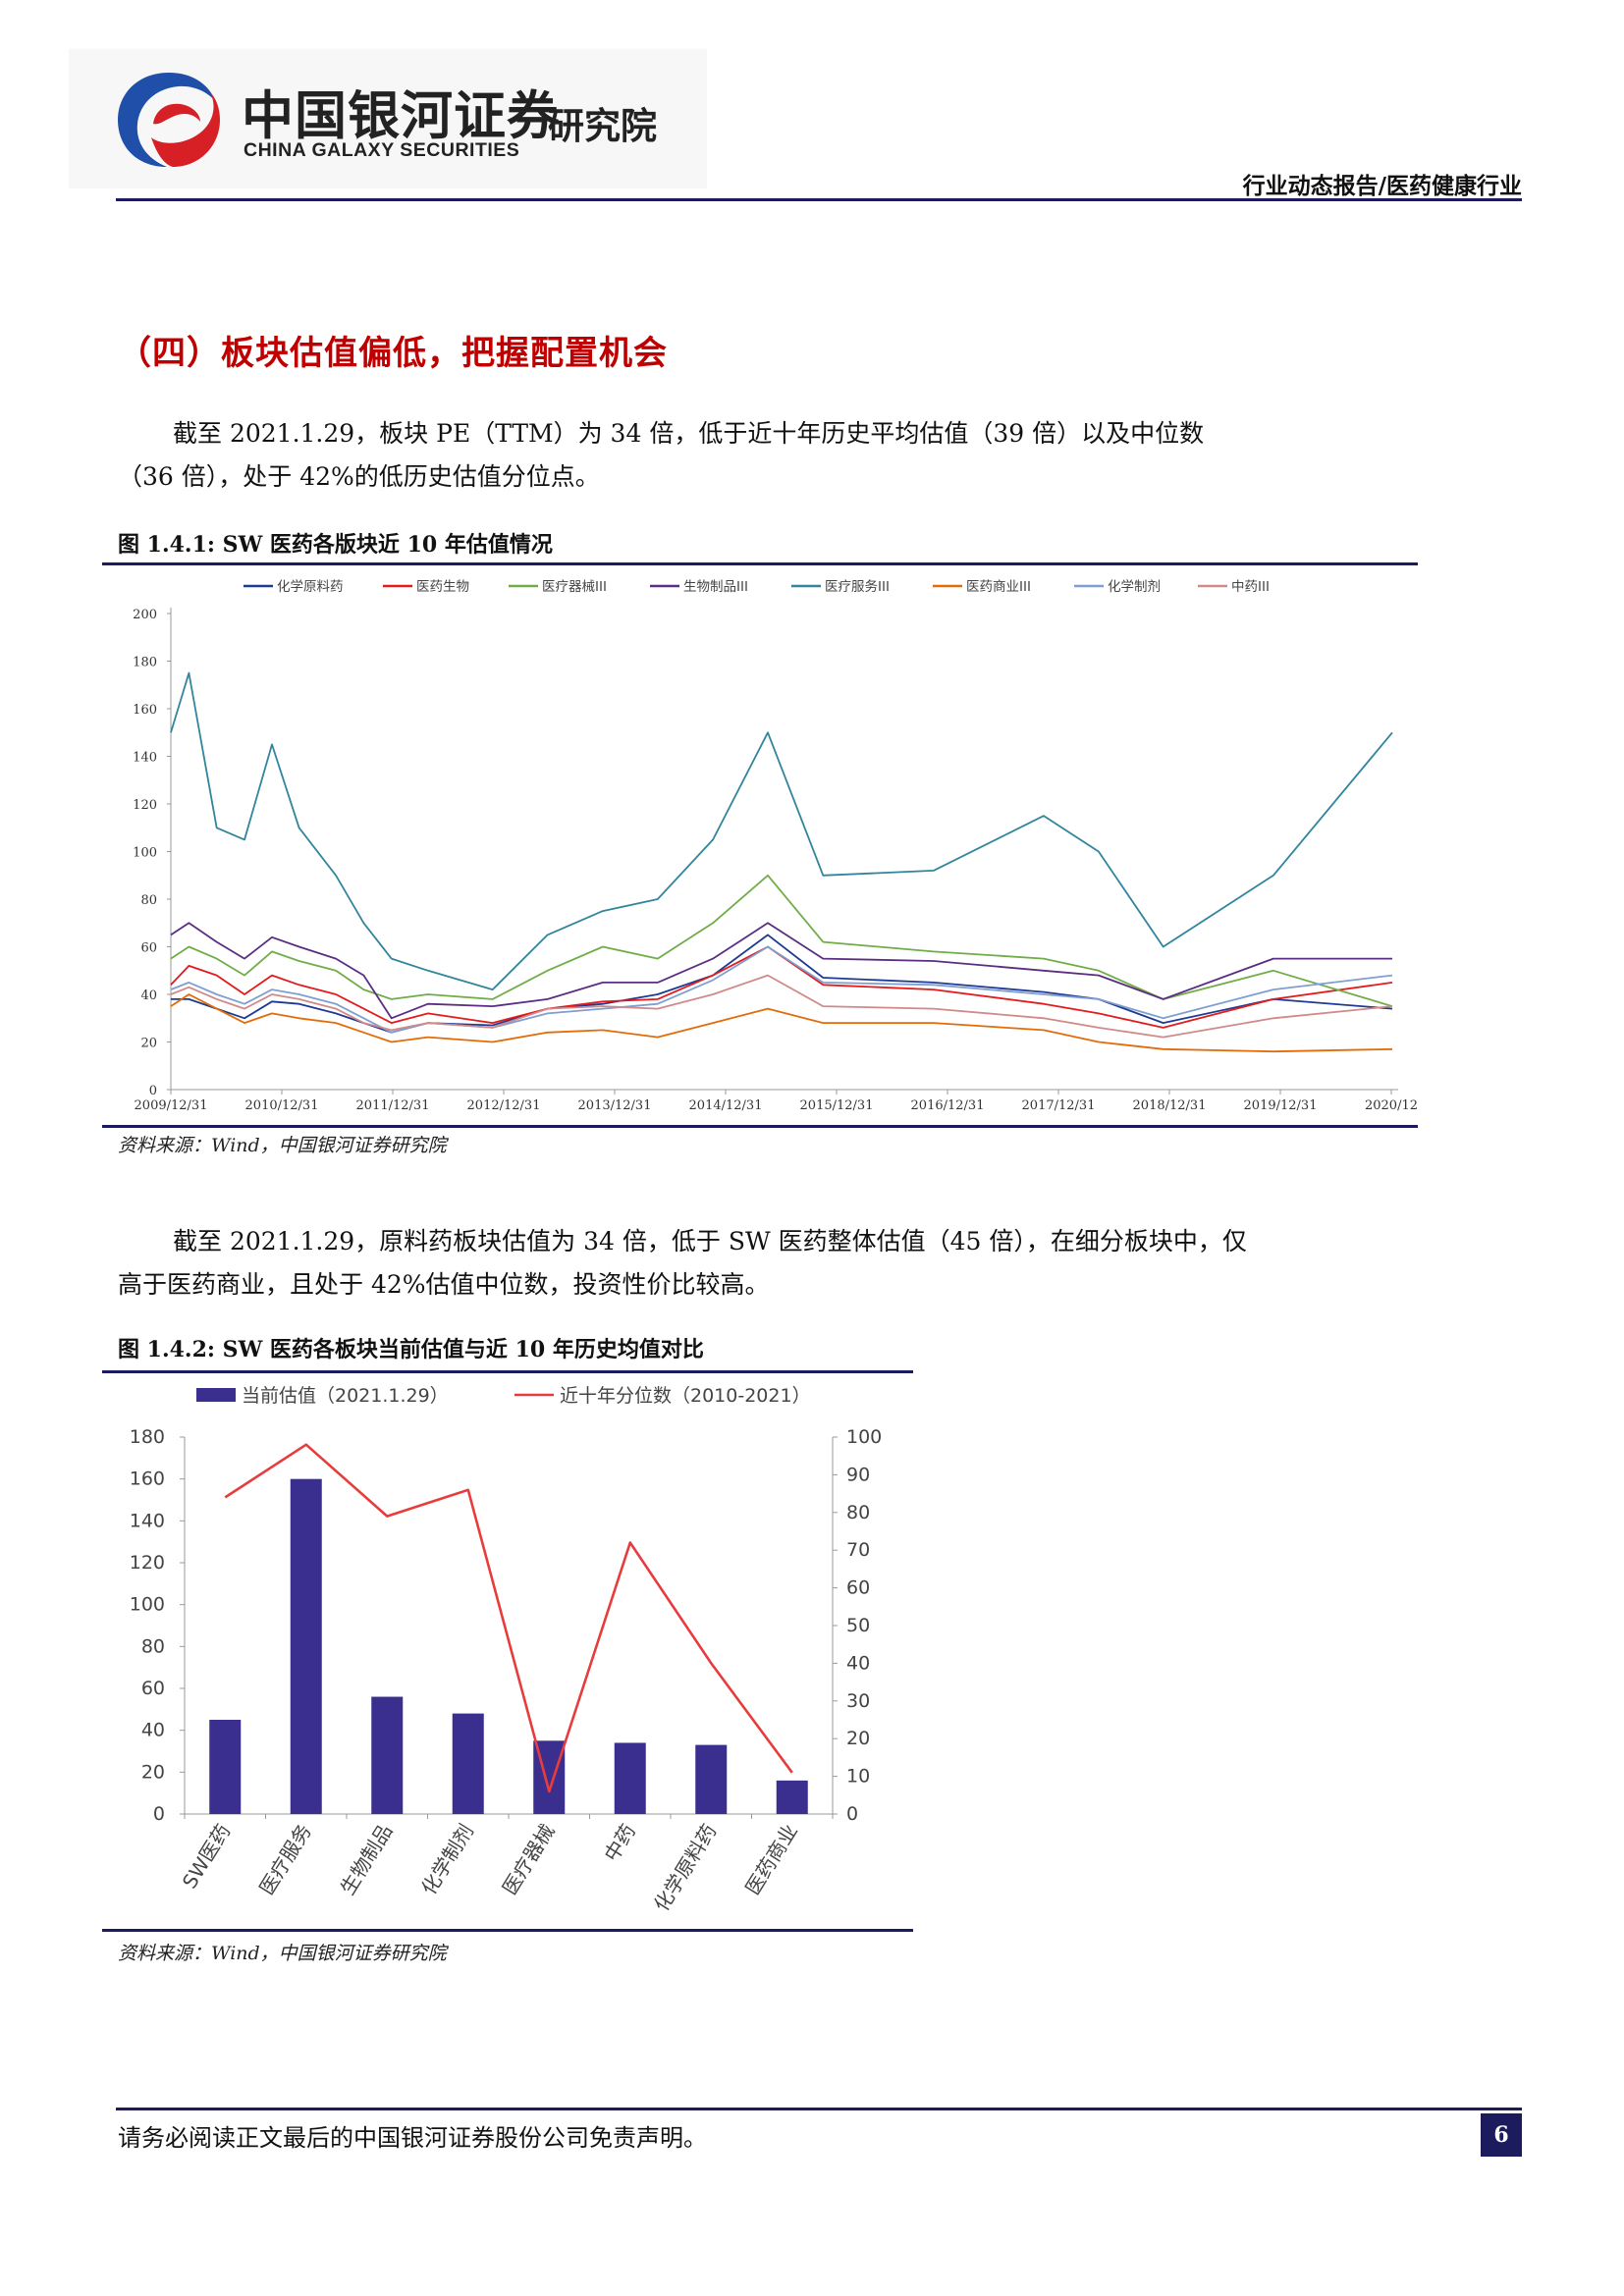 The width and height of the screenshot is (1624, 2296). I want to click on x-tick-label: 2013/12/31, so click(615, 1105).